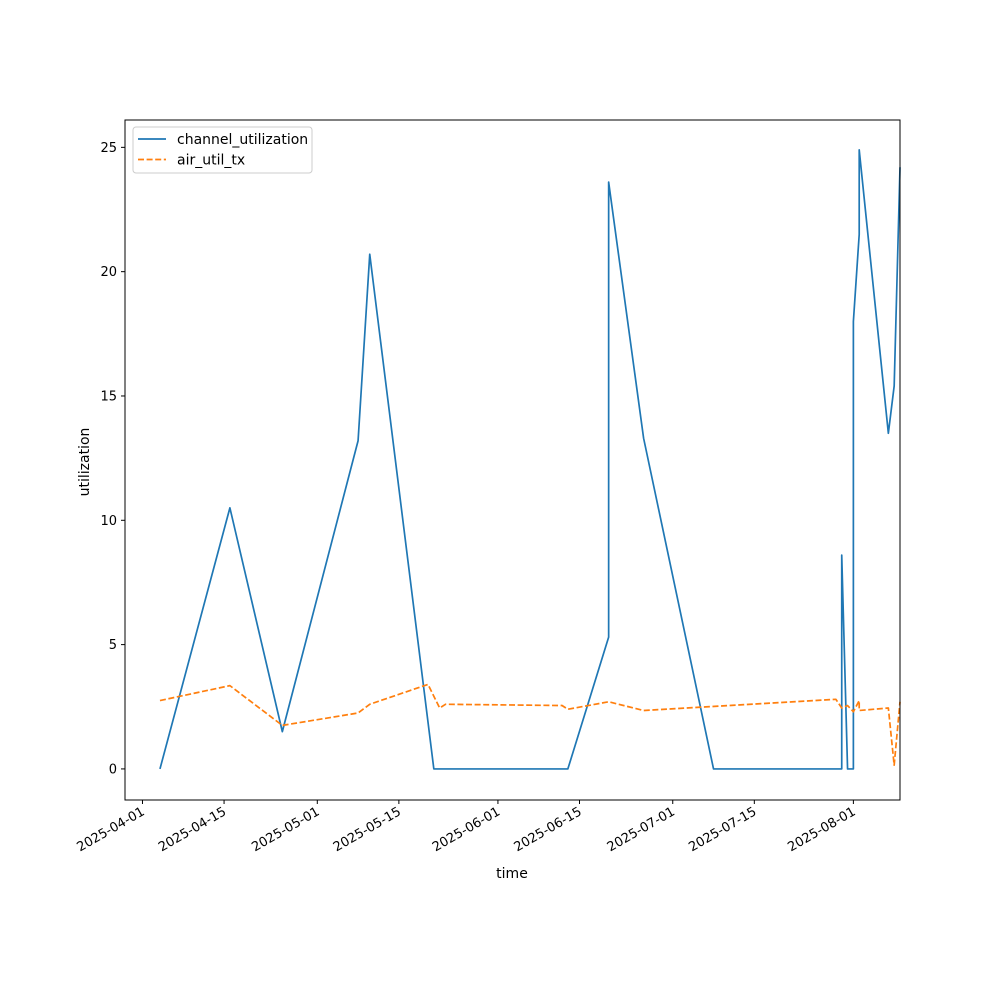  Describe the element at coordinates (108, 521) in the screenshot. I see `y-tick-label: 10` at that location.